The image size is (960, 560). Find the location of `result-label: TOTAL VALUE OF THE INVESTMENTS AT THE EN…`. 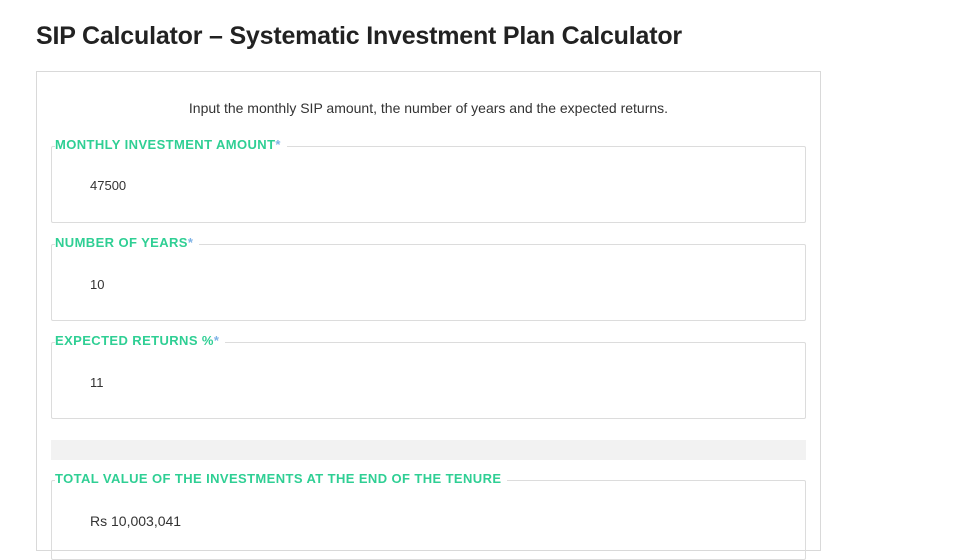

result-label: TOTAL VALUE OF THE INVESTMENTS AT THE EN… is located at coordinates (281, 478).